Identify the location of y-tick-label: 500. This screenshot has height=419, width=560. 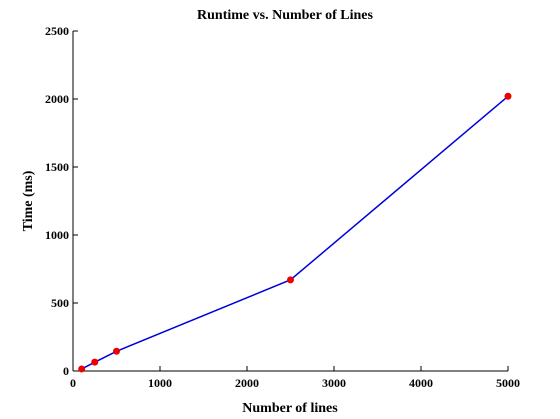
(60, 303).